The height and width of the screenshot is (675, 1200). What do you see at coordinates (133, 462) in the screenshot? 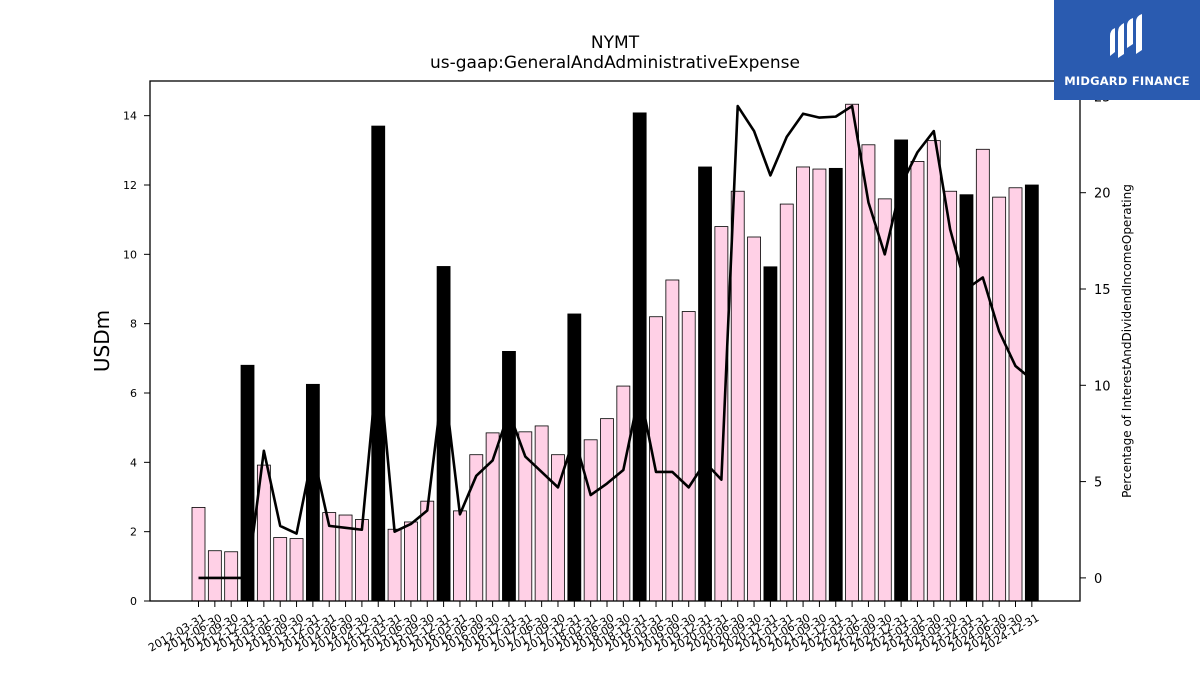
I see `y-tick-label: 4` at bounding box center [133, 462].